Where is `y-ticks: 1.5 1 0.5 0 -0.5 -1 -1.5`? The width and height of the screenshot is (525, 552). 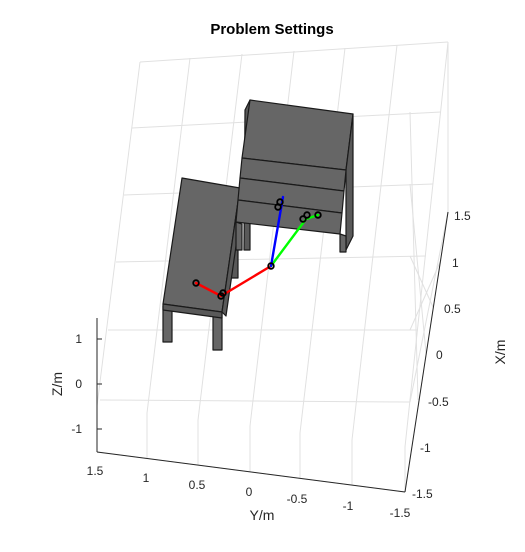
y-ticks: 1.5 1 0.5 0 -0.5 -1 -1.5 is located at coordinates (249, 492).